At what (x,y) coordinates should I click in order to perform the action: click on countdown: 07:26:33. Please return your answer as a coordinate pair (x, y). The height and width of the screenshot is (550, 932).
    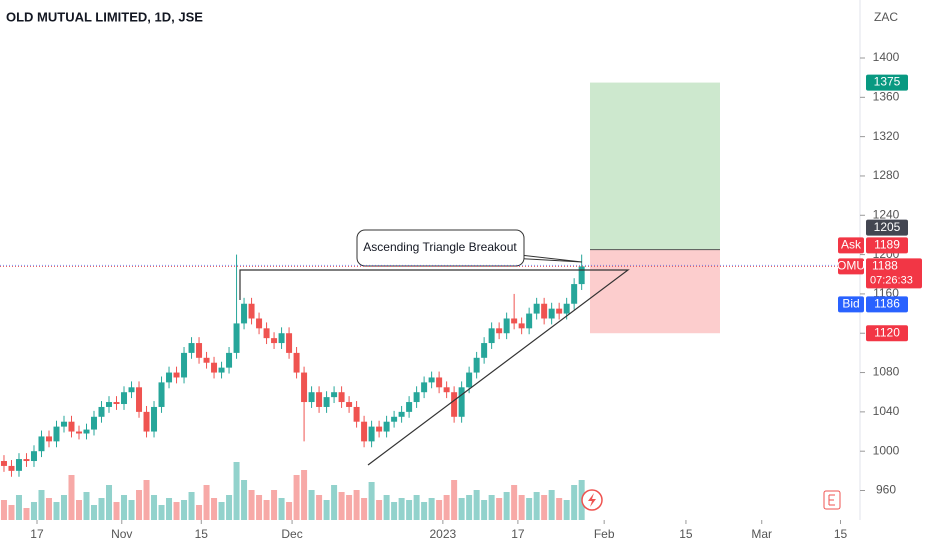
    Looking at the image, I should click on (891, 280).